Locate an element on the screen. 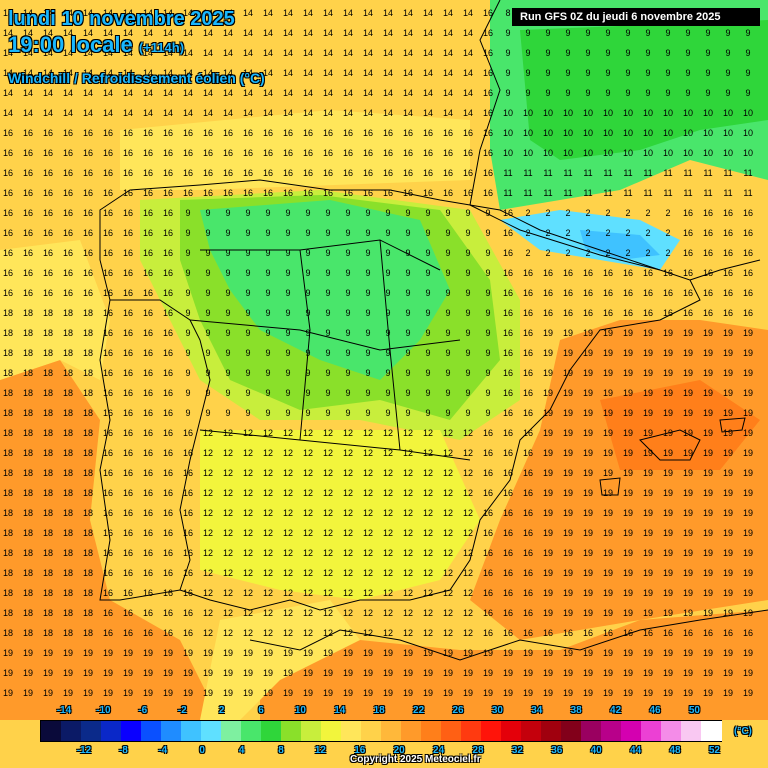 This screenshot has width=768, height=768. south-iberia-yellow-zone is located at coordinates (340, 515).